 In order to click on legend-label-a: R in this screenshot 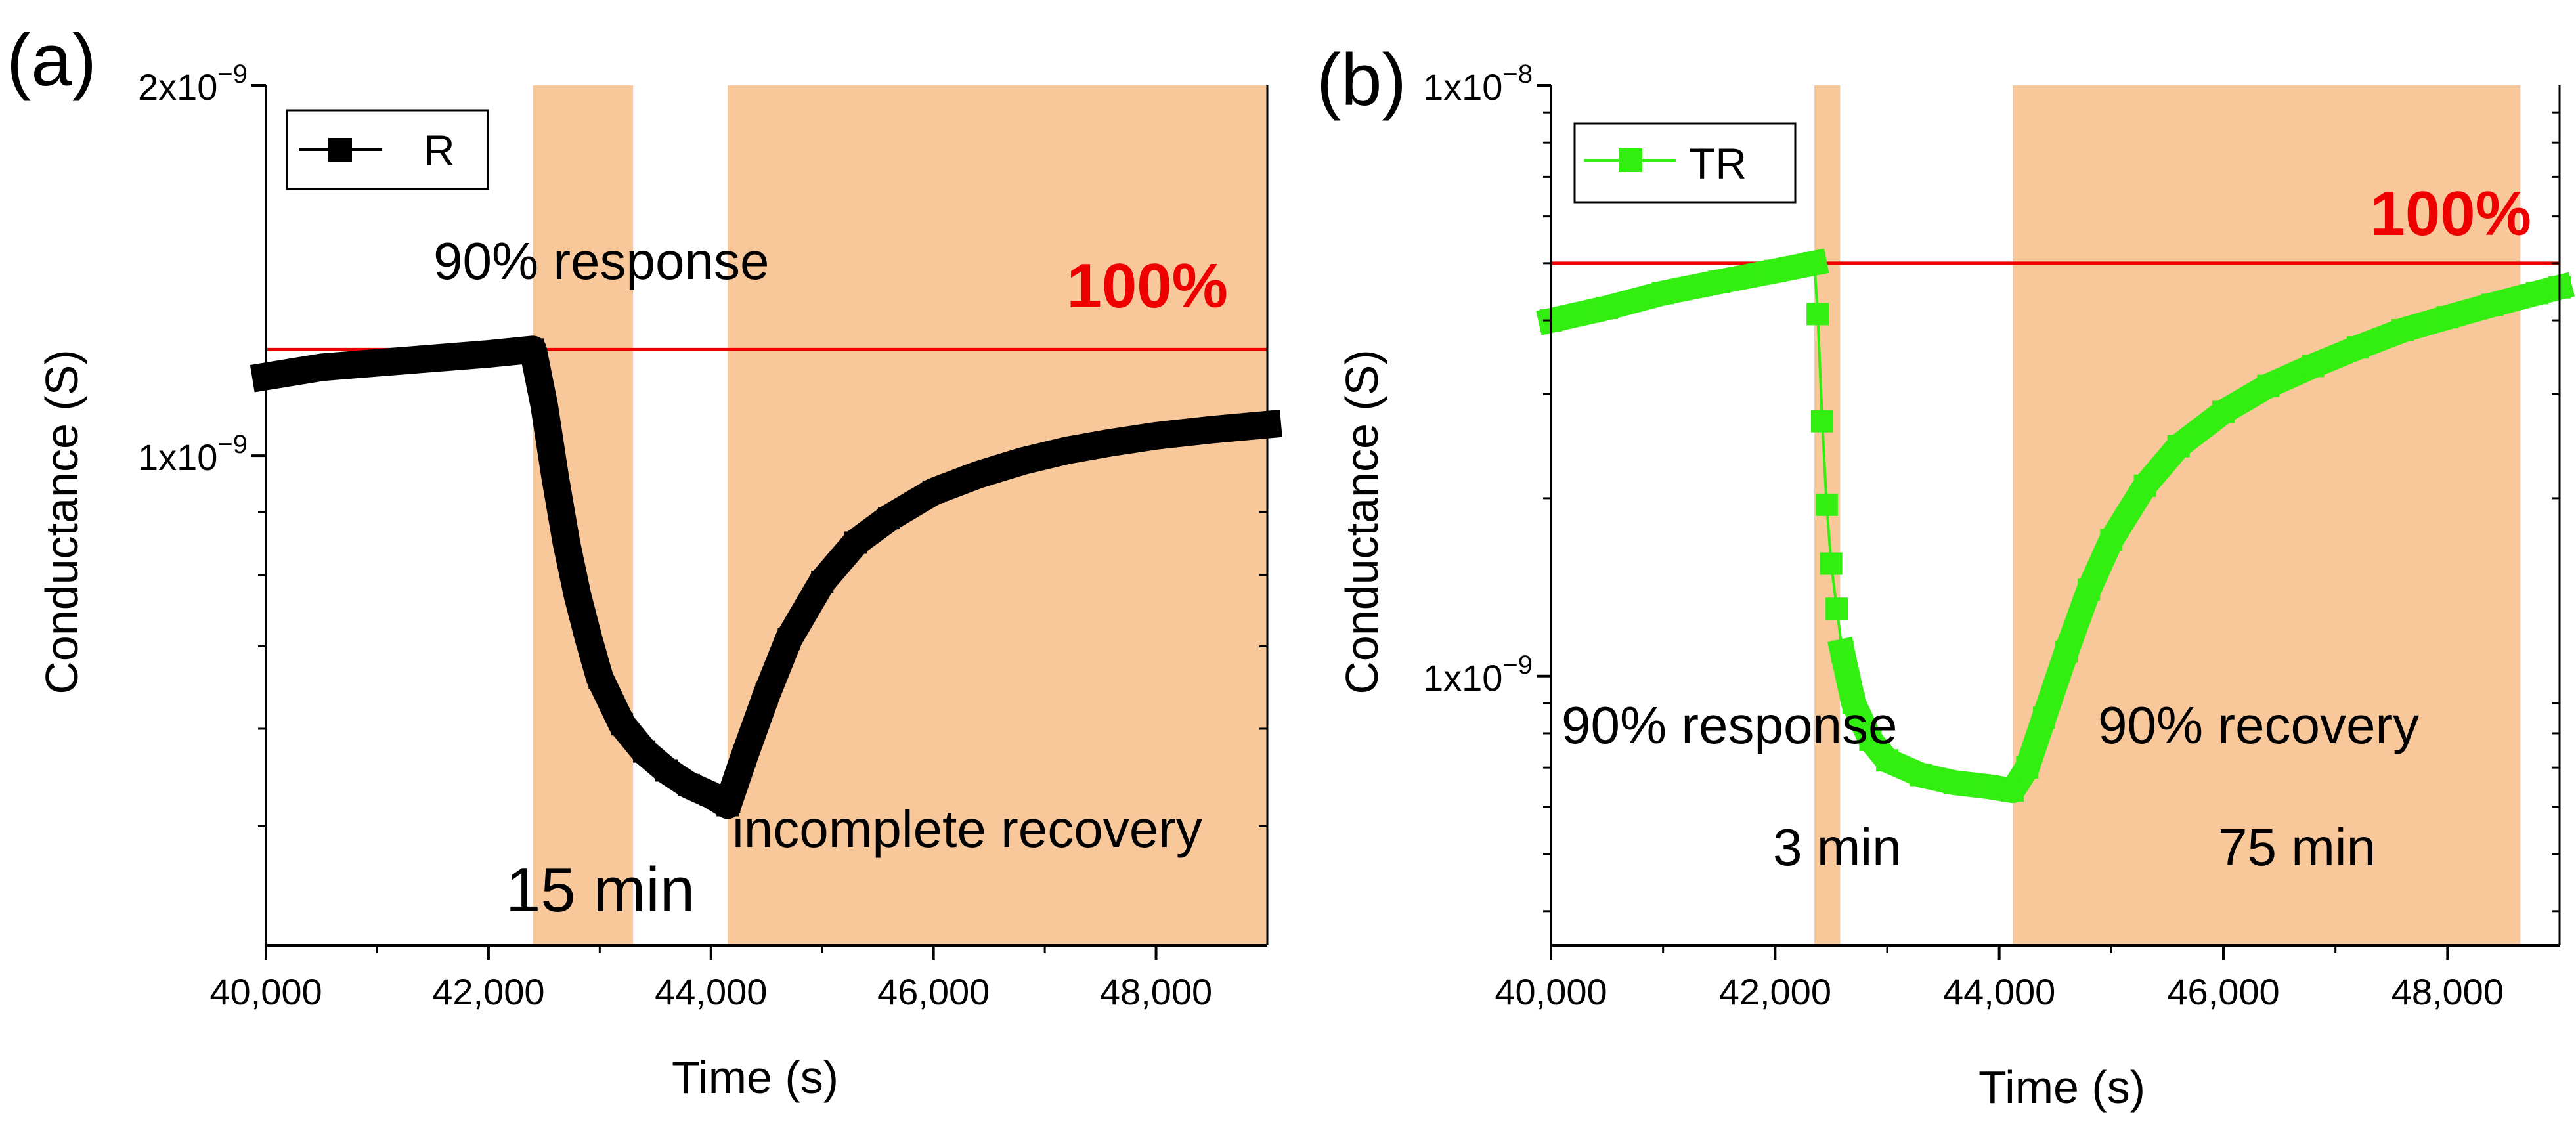, I will do `click(440, 150)`.